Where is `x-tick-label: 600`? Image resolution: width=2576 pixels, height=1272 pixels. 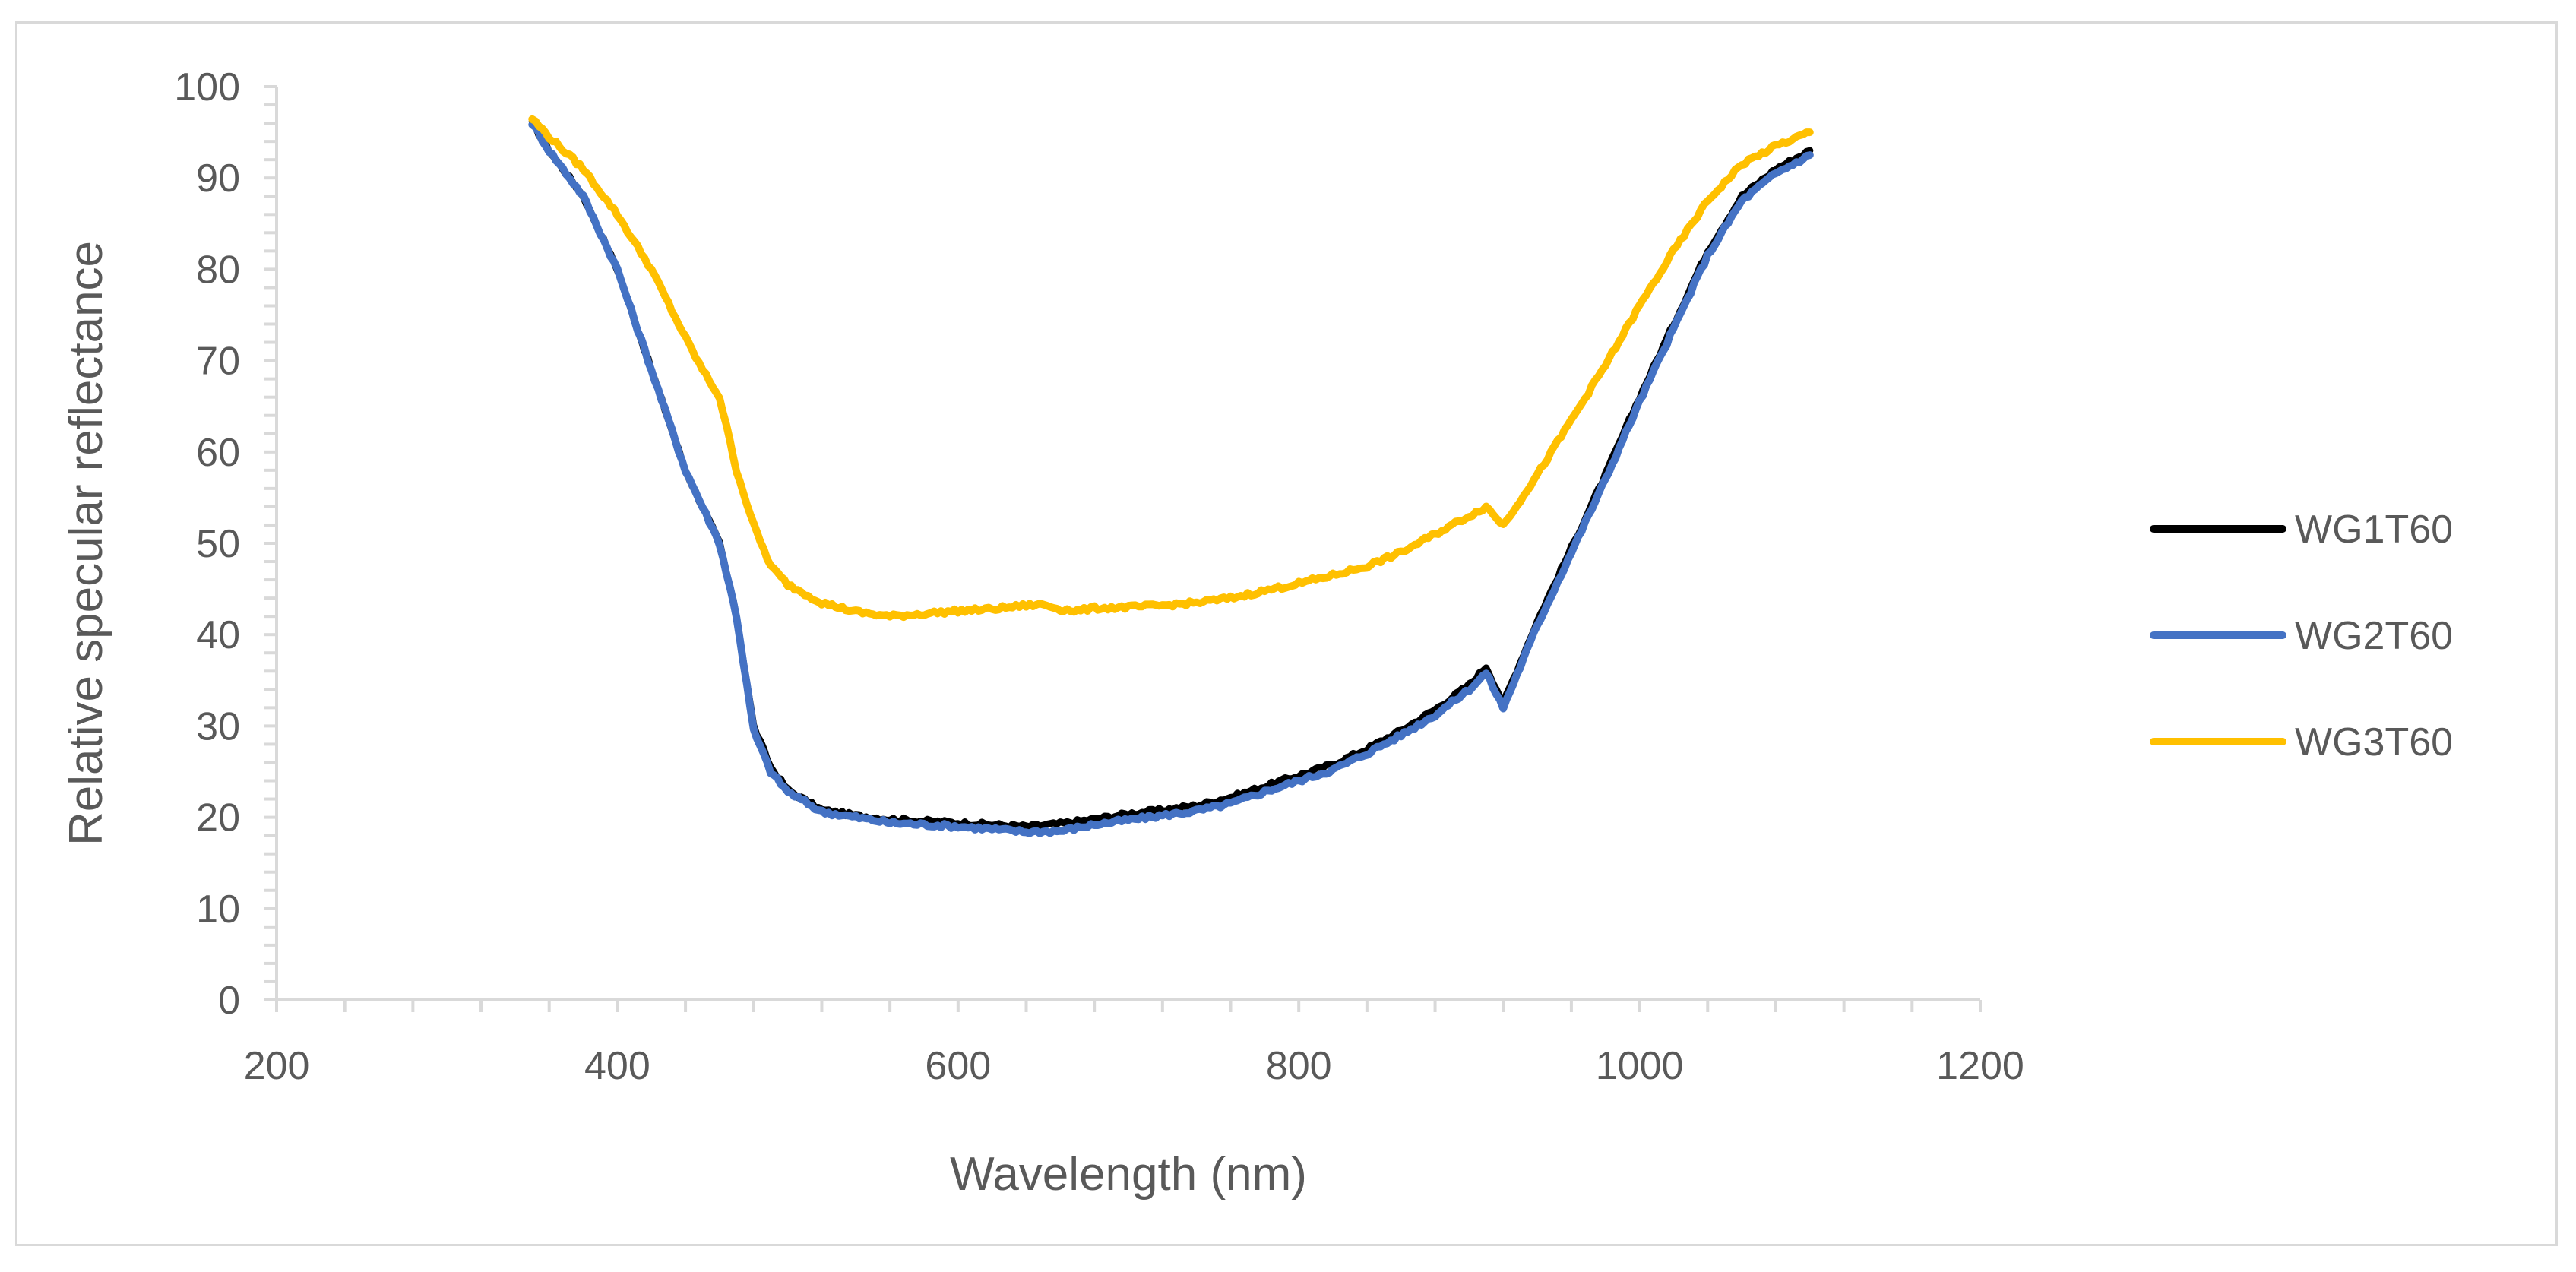 x-tick-label: 600 is located at coordinates (958, 1066).